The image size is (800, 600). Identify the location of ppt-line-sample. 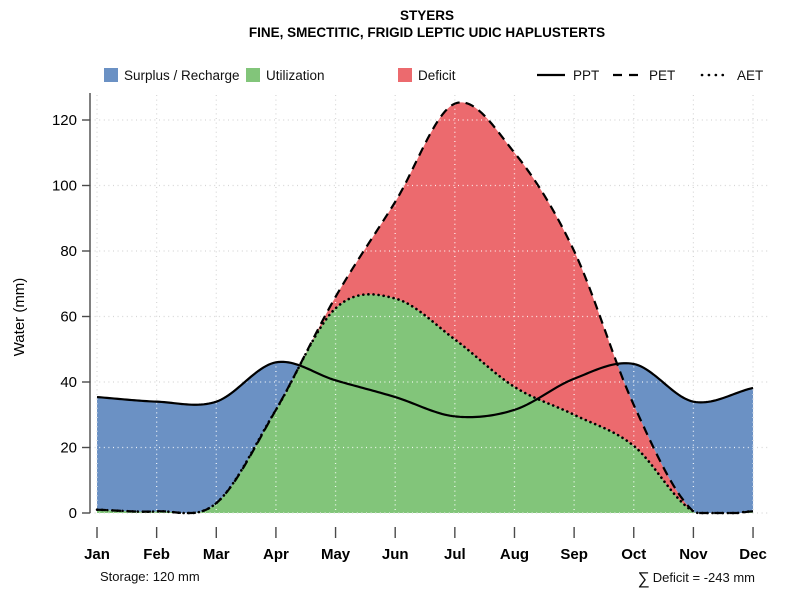
(551, 75).